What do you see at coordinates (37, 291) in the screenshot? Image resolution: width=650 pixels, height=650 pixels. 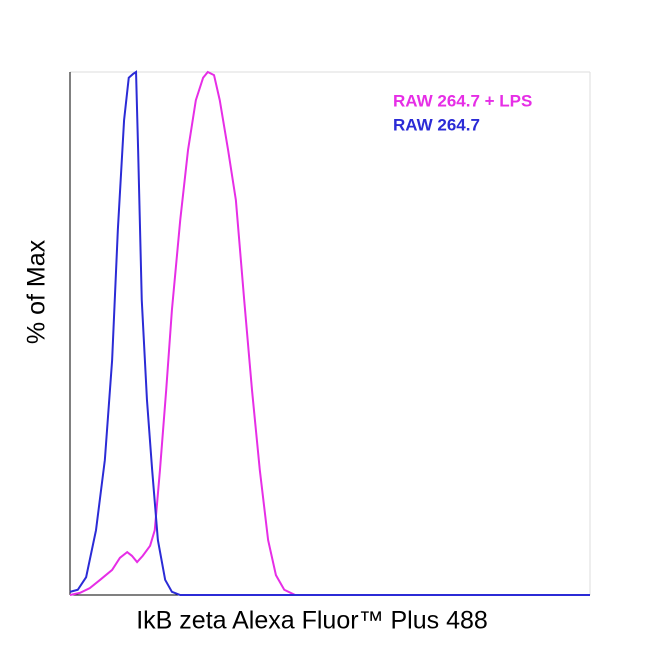 I see `y-axis-label: % of Max` at bounding box center [37, 291].